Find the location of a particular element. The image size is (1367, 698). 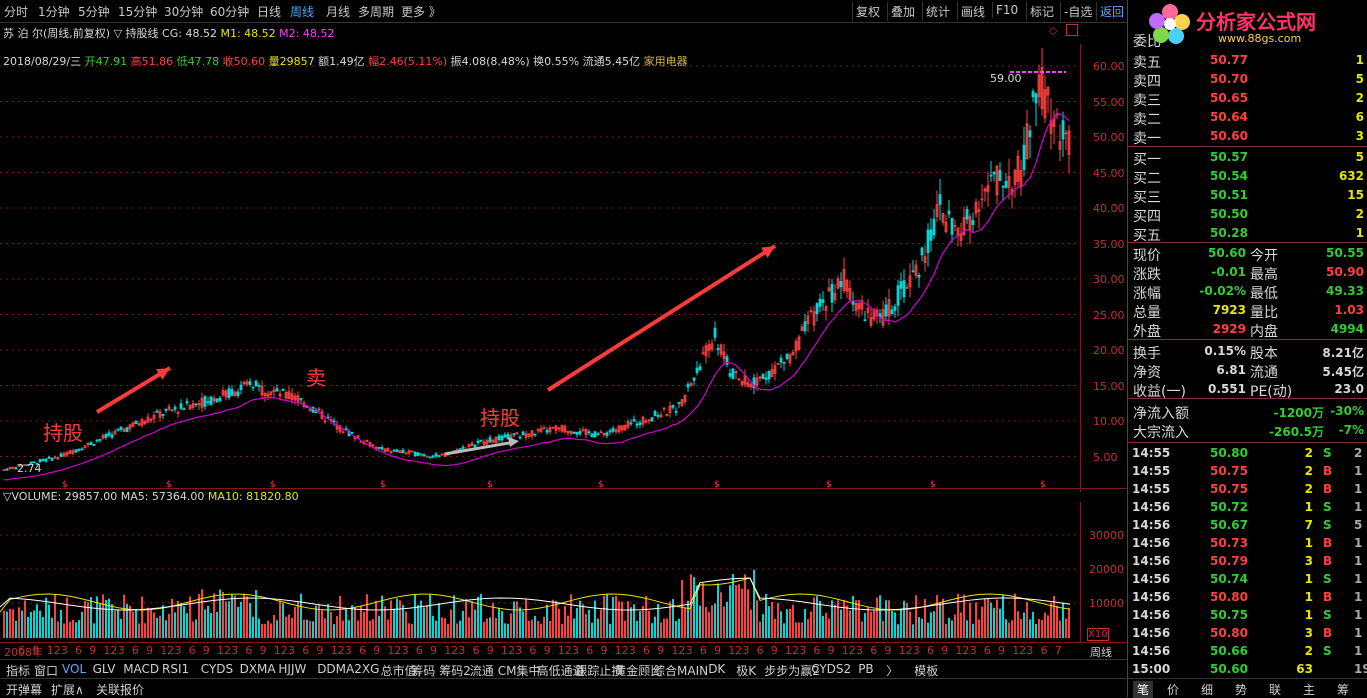

ask-row: 卖一 50.60 3 is located at coordinates (1247, 137).